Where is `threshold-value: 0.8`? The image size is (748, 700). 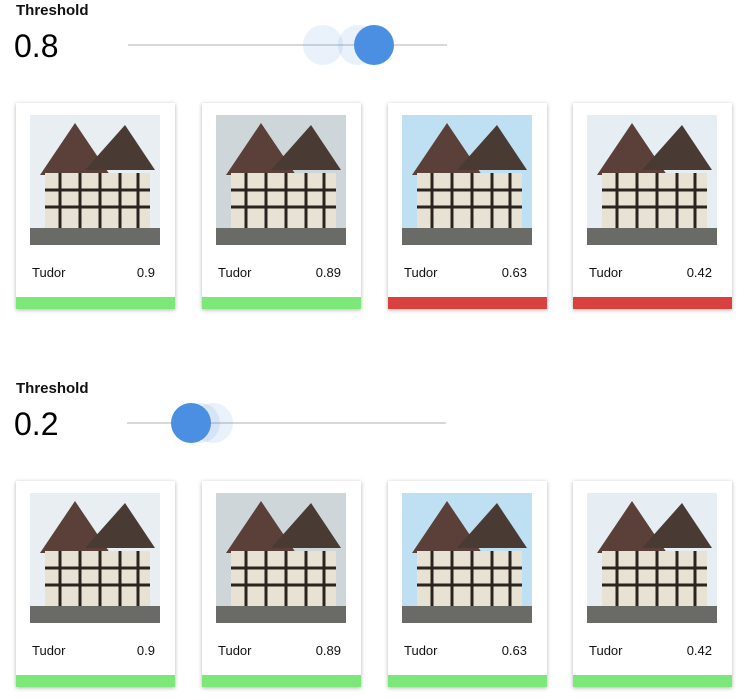
threshold-value: 0.8 is located at coordinates (36, 46).